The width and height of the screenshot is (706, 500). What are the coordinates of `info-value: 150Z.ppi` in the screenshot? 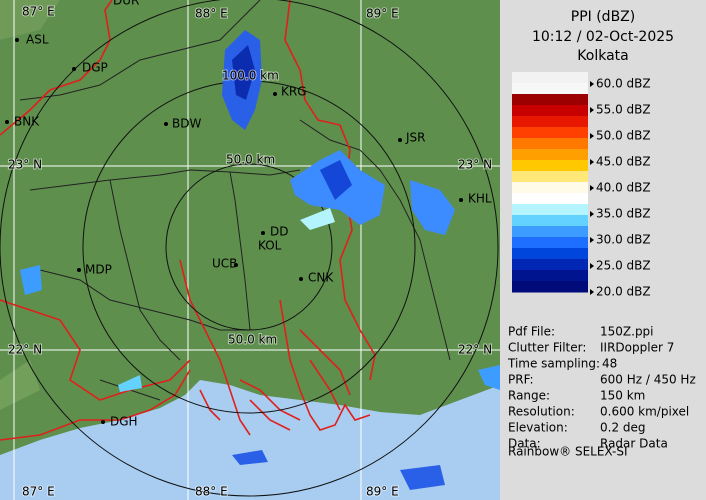 It's located at (627, 332).